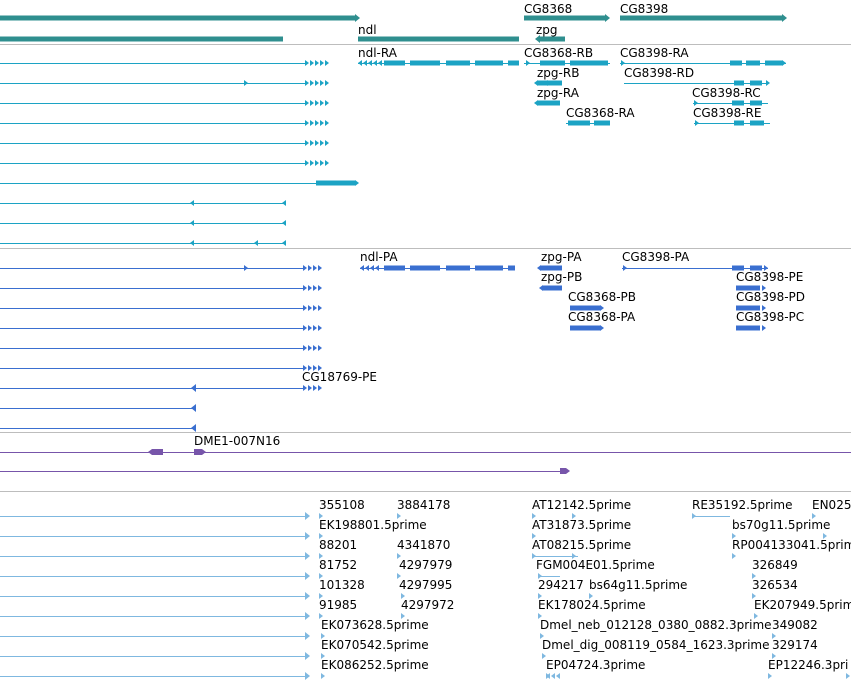 The height and width of the screenshot is (681, 851). I want to click on insertion-label: DME1-007N16, so click(237, 441).